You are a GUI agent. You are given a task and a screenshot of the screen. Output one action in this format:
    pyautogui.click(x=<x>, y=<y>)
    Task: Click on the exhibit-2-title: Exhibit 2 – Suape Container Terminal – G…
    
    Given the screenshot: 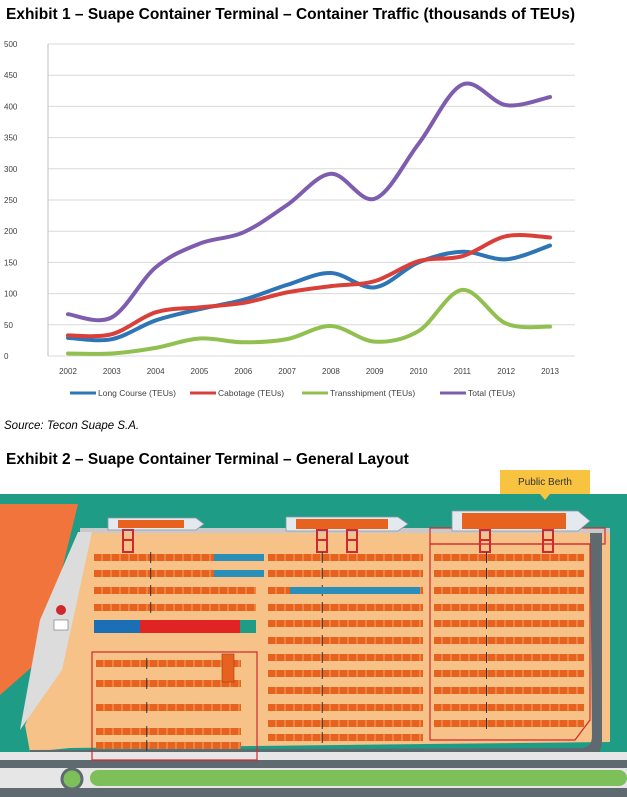 What is the action you would take?
    pyautogui.click(x=207, y=459)
    